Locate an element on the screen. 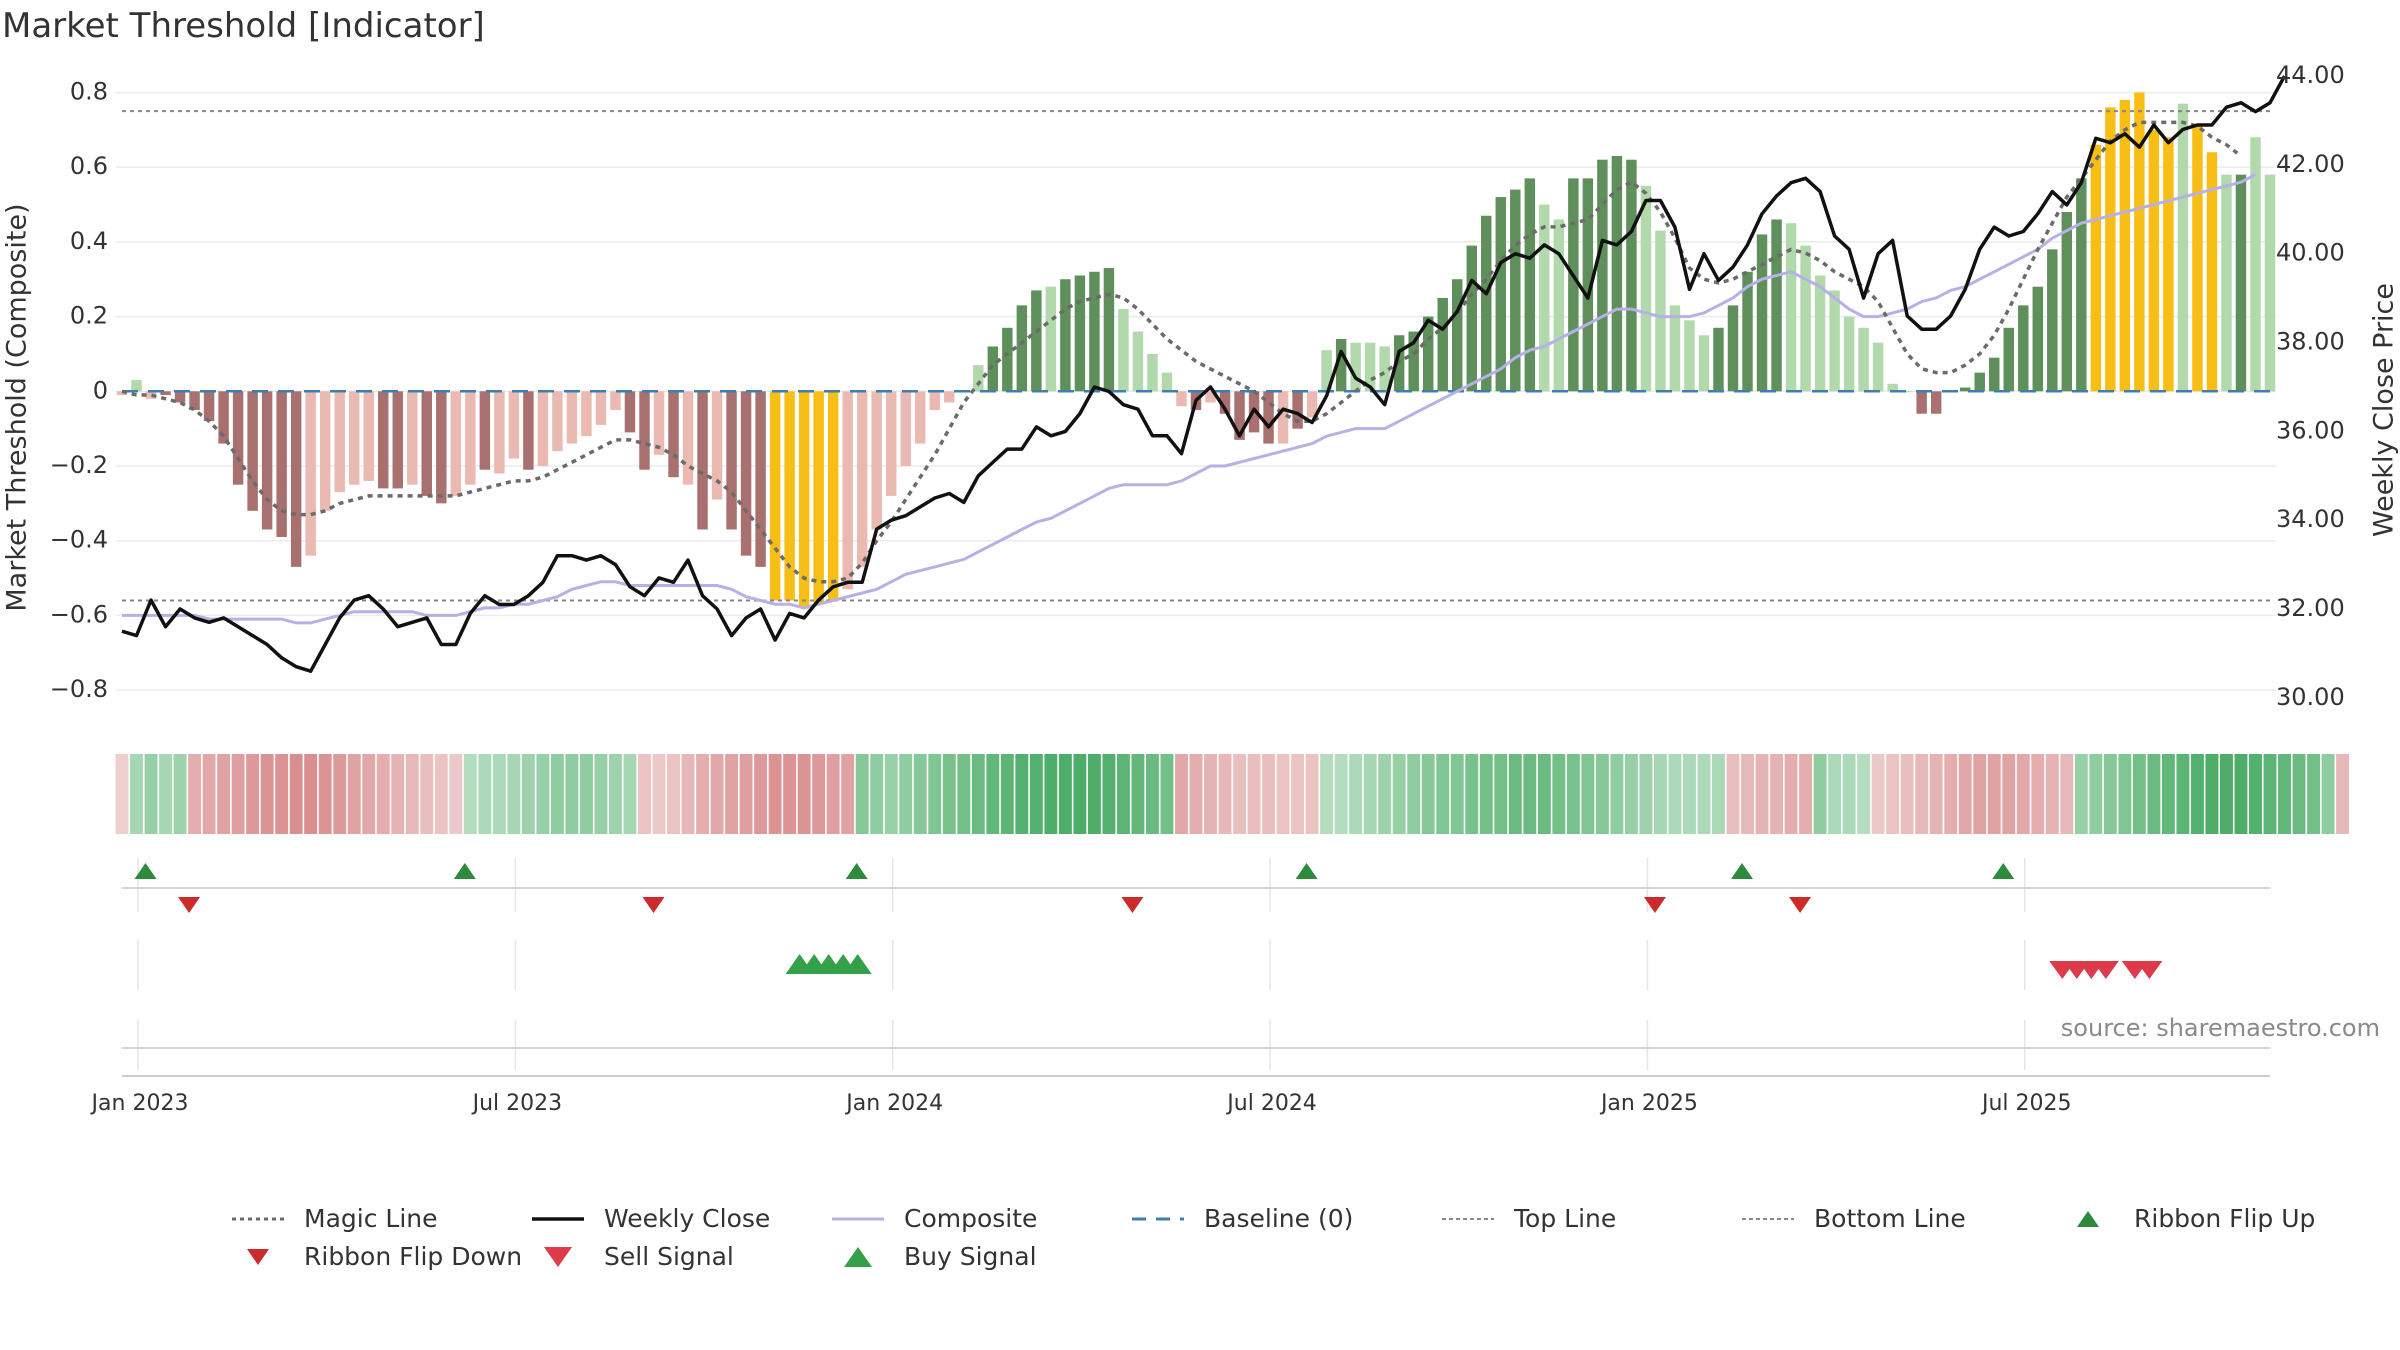 Image resolution: width=2400 pixels, height=1350 pixels. legend-item: Composite is located at coordinates (933, 1218).